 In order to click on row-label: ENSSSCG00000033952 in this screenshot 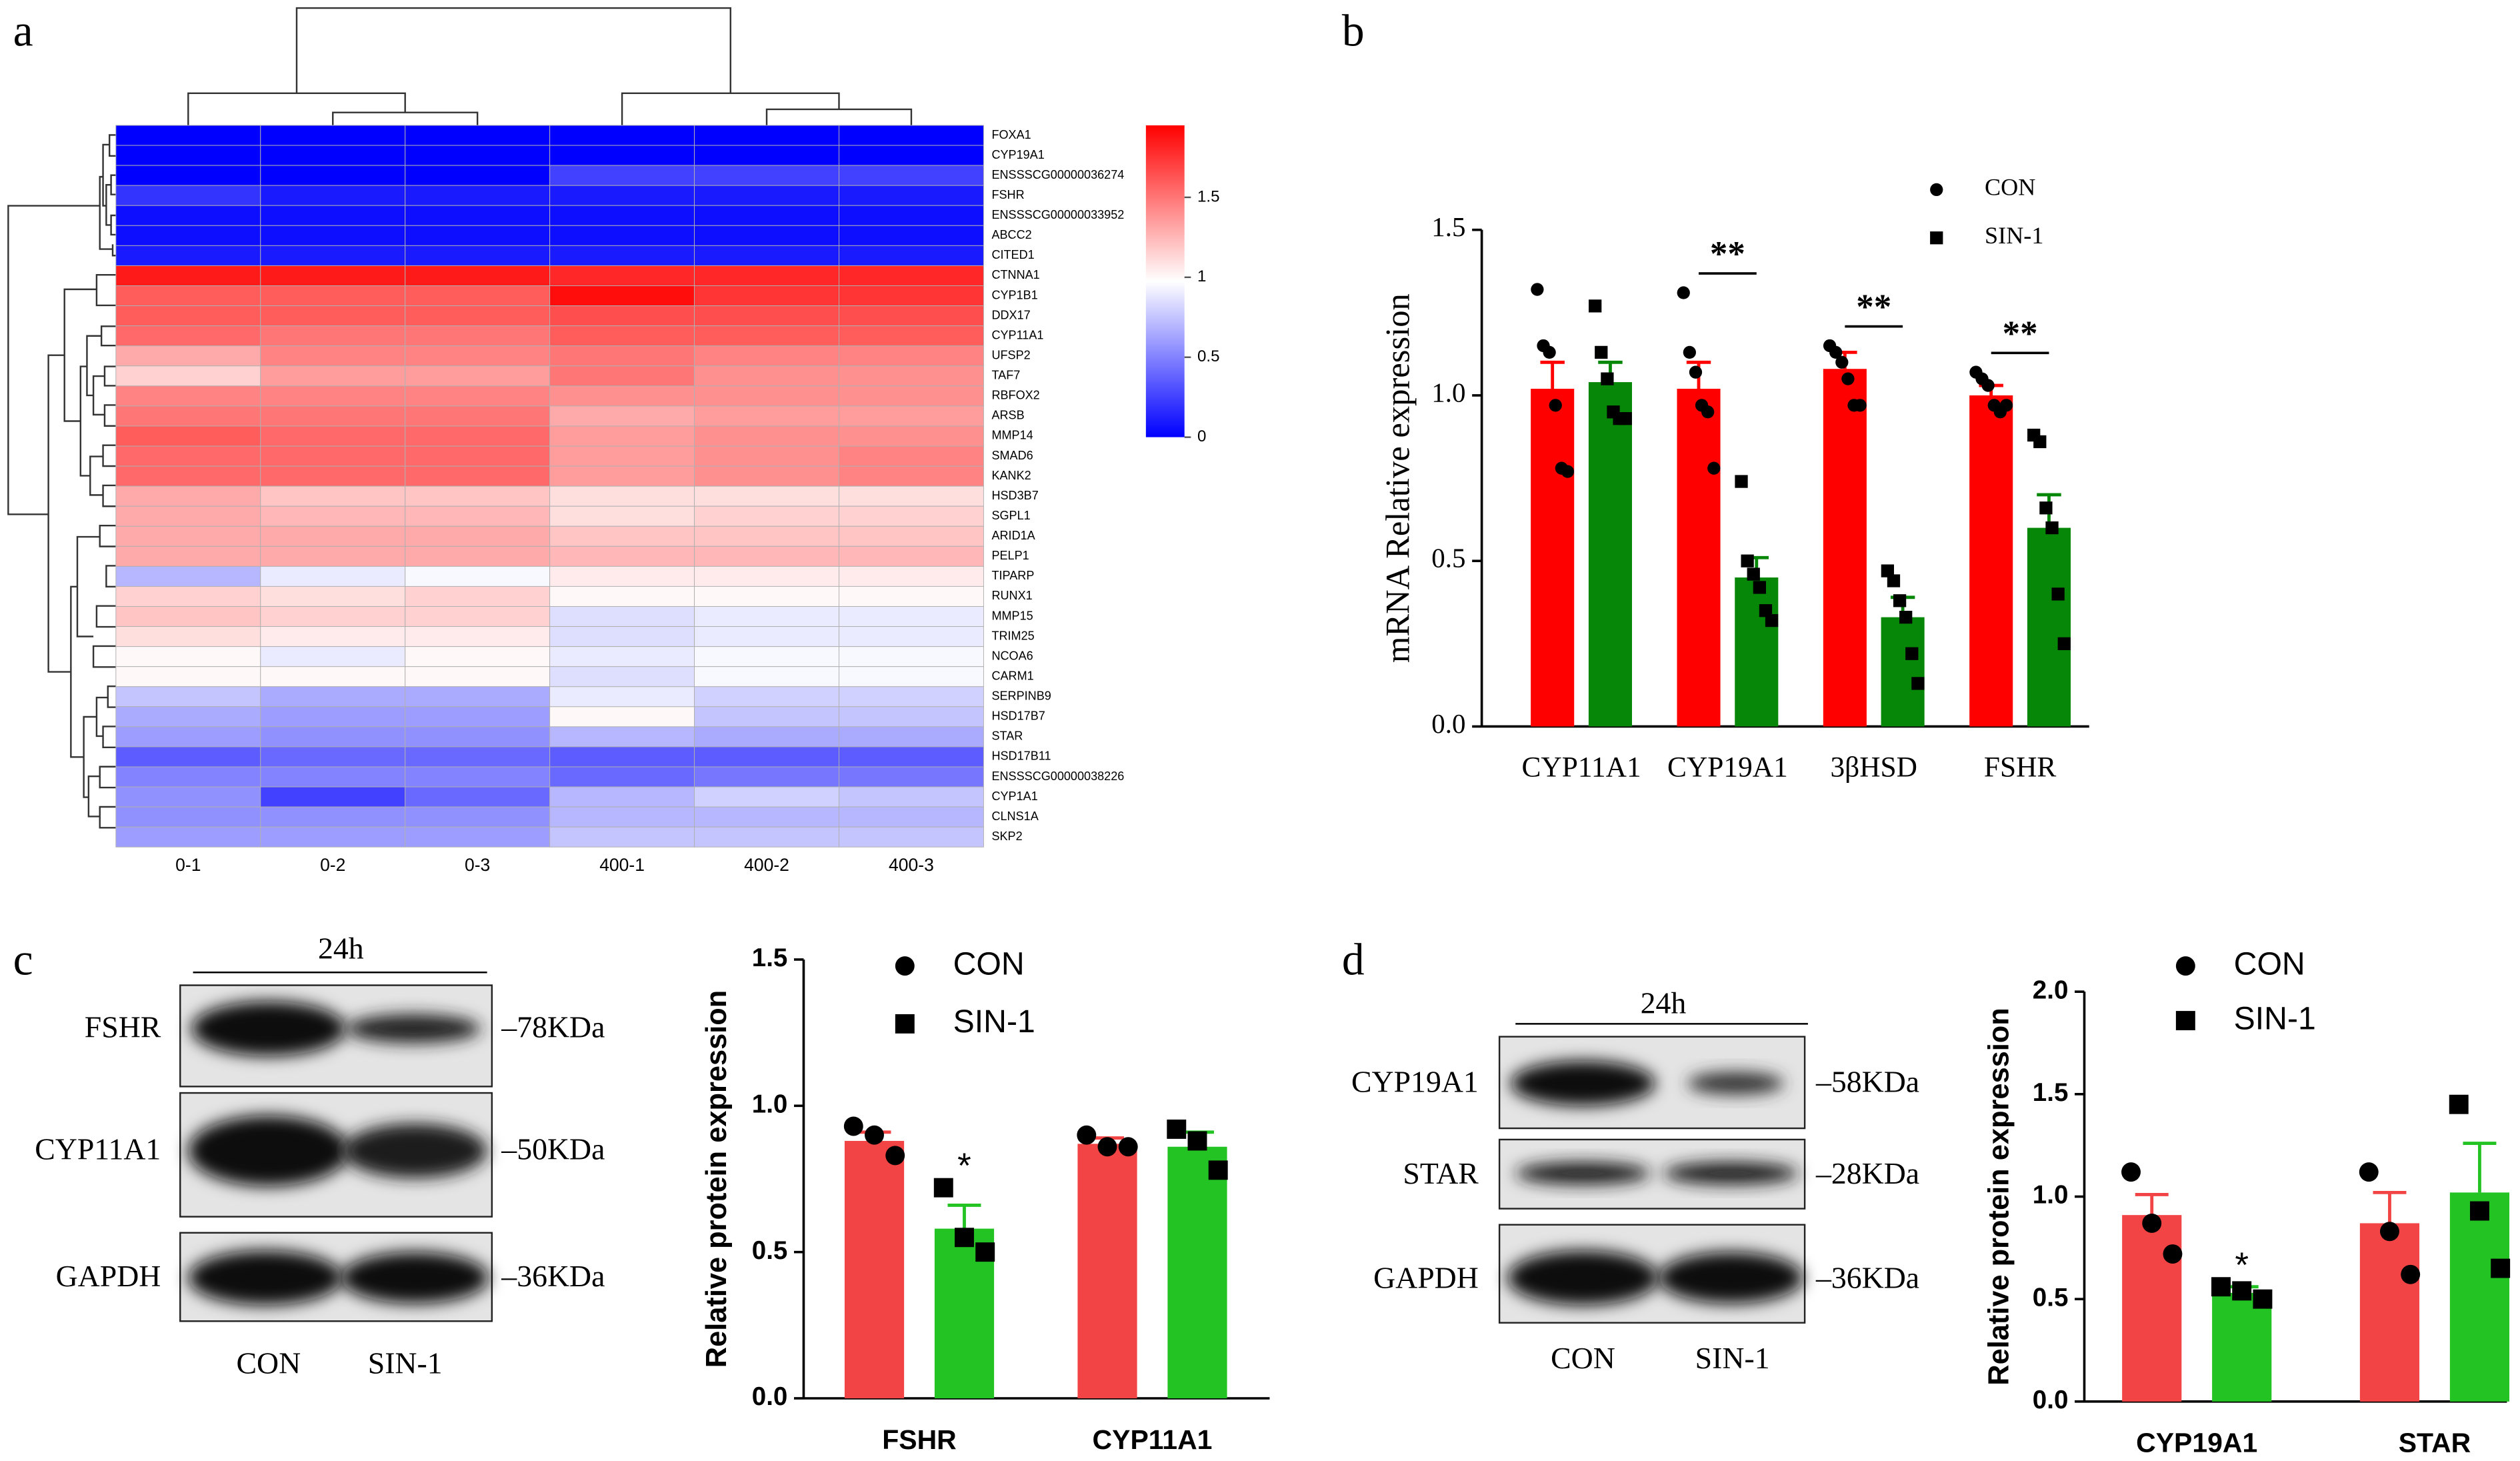, I will do `click(1057, 214)`.